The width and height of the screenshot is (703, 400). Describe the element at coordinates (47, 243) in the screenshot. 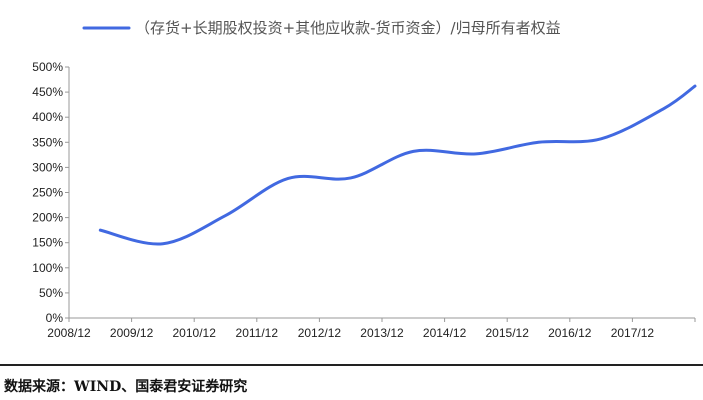

I see `y-tick-label: 150%` at that location.